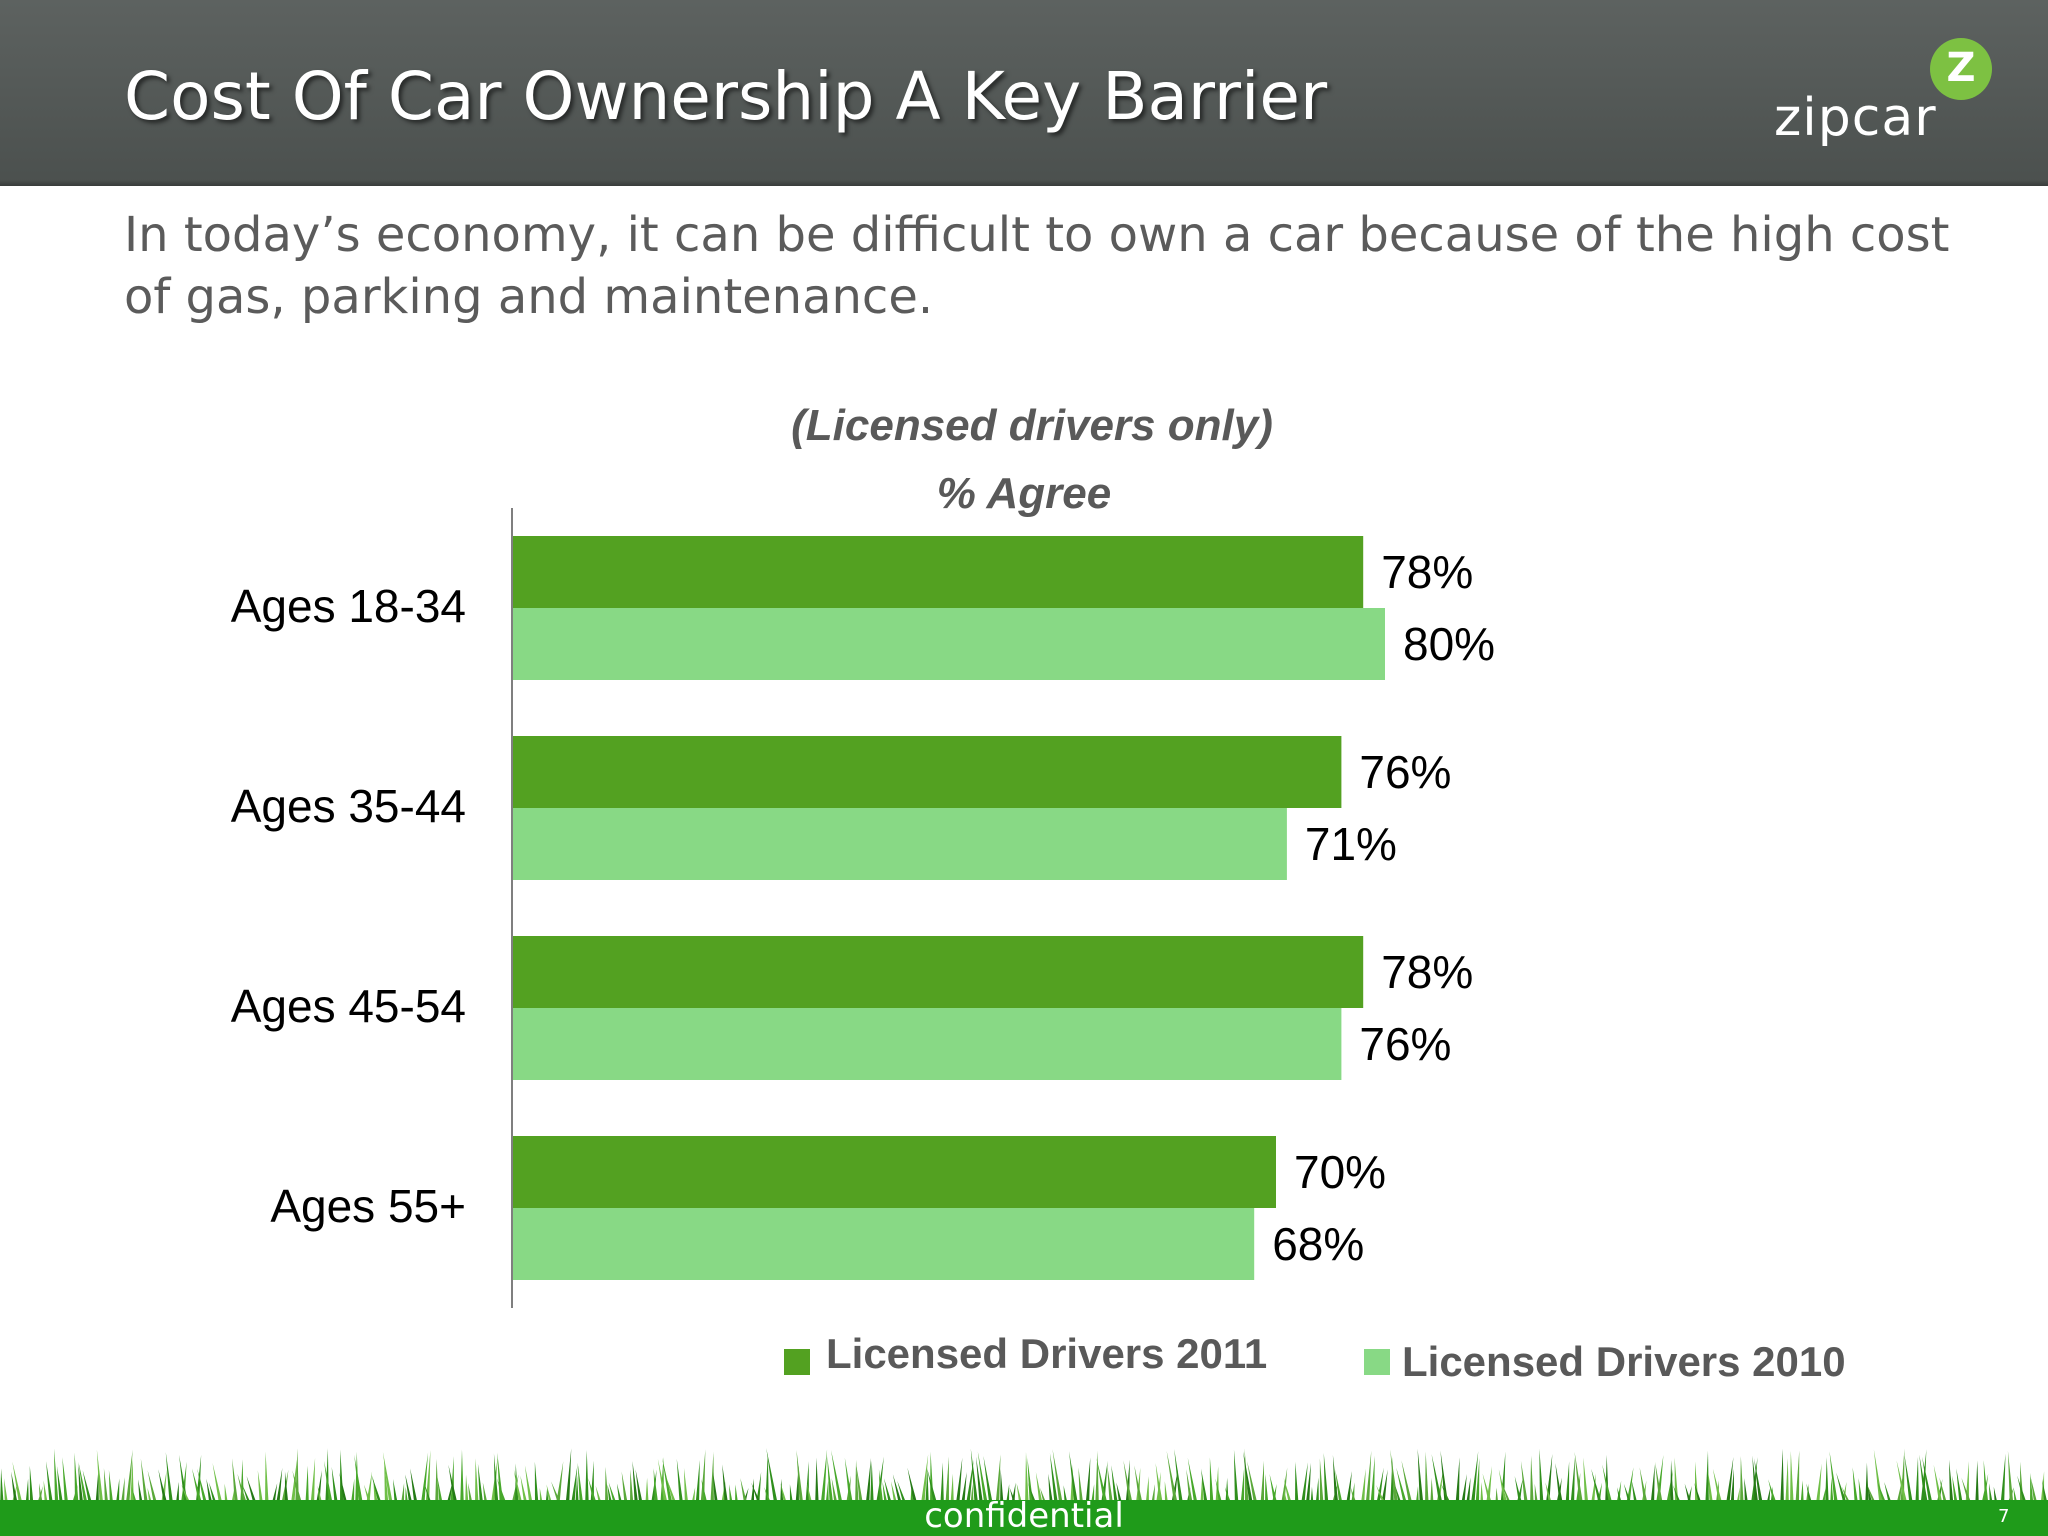 This screenshot has height=1536, width=2048. Describe the element at coordinates (2004, 1516) in the screenshot. I see `page-number: 7` at that location.